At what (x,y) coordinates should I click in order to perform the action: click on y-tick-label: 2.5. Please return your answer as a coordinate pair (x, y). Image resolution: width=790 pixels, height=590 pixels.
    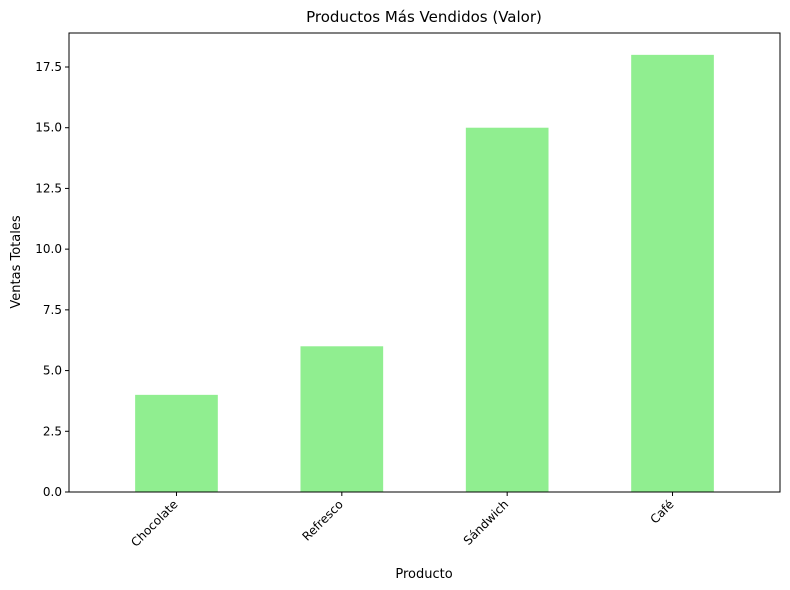
    Looking at the image, I should click on (52, 431).